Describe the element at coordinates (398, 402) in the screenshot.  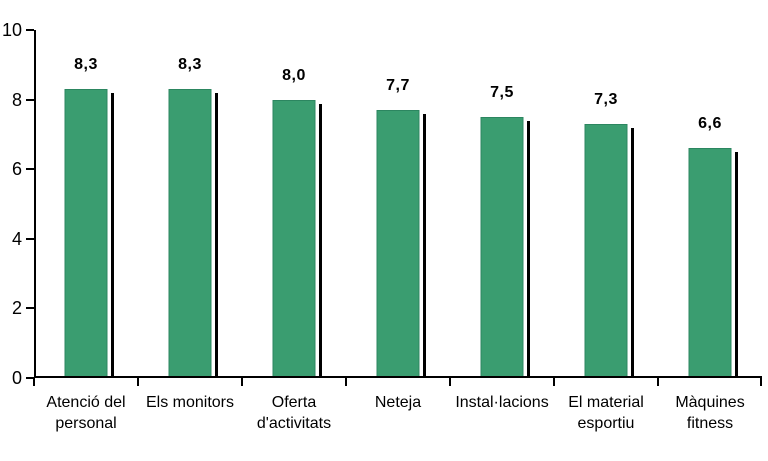
I see `category-label: Neteja` at that location.